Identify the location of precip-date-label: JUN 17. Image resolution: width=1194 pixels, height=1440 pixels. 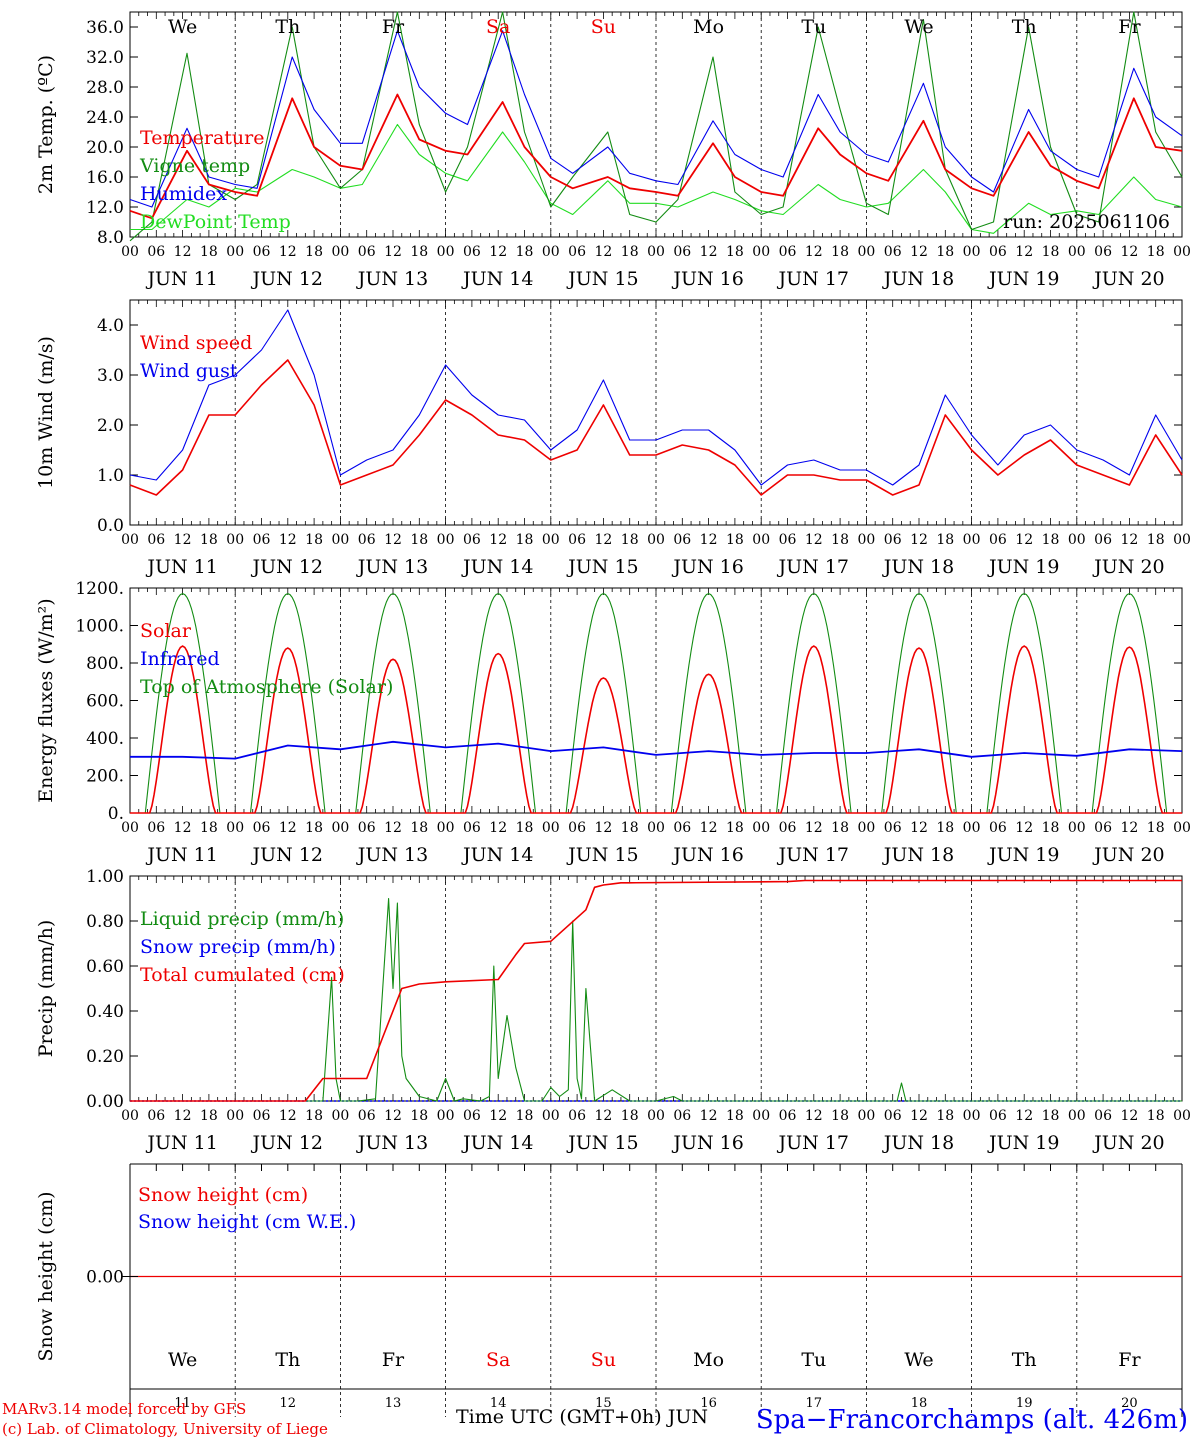
(813, 1143).